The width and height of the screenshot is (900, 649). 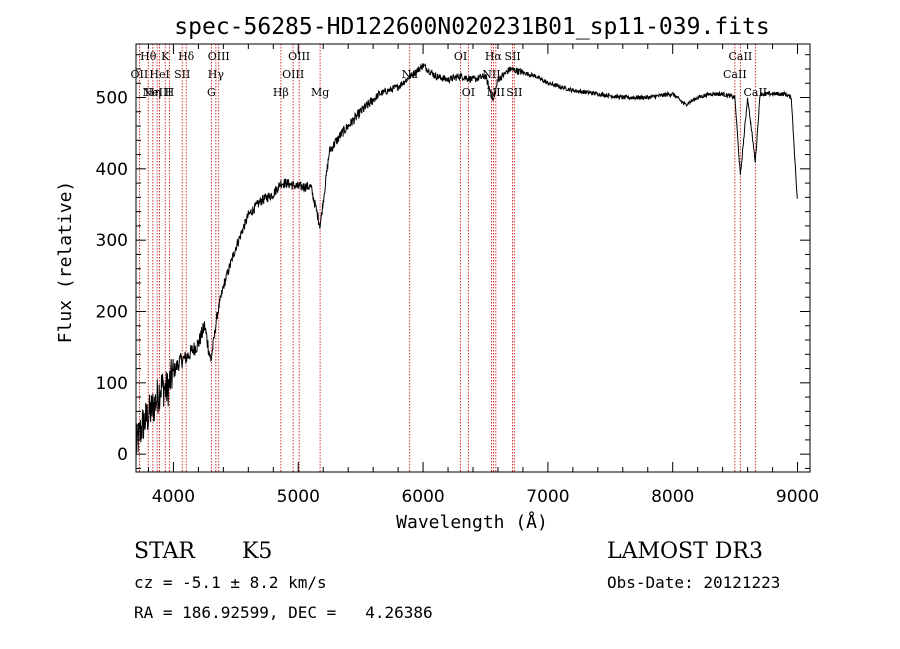 What do you see at coordinates (797, 497) in the screenshot?
I see `x-tick-label: 9000` at bounding box center [797, 497].